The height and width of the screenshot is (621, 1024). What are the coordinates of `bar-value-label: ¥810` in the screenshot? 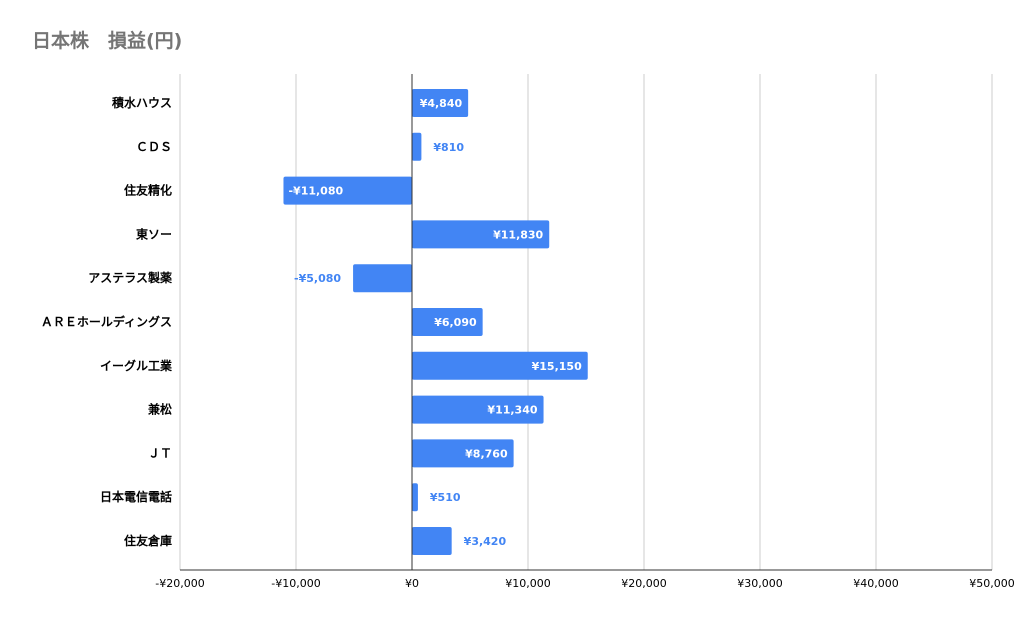 It's located at (448, 147).